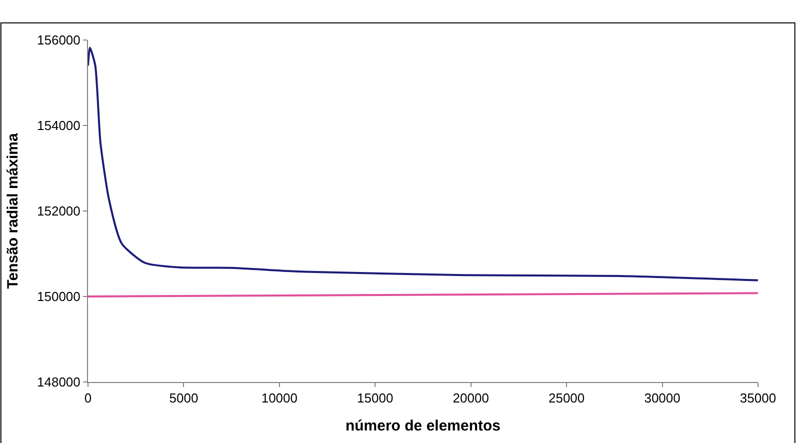 Image resolution: width=803 pixels, height=443 pixels. What do you see at coordinates (58, 211) in the screenshot?
I see `y-tick-label: 152000` at bounding box center [58, 211].